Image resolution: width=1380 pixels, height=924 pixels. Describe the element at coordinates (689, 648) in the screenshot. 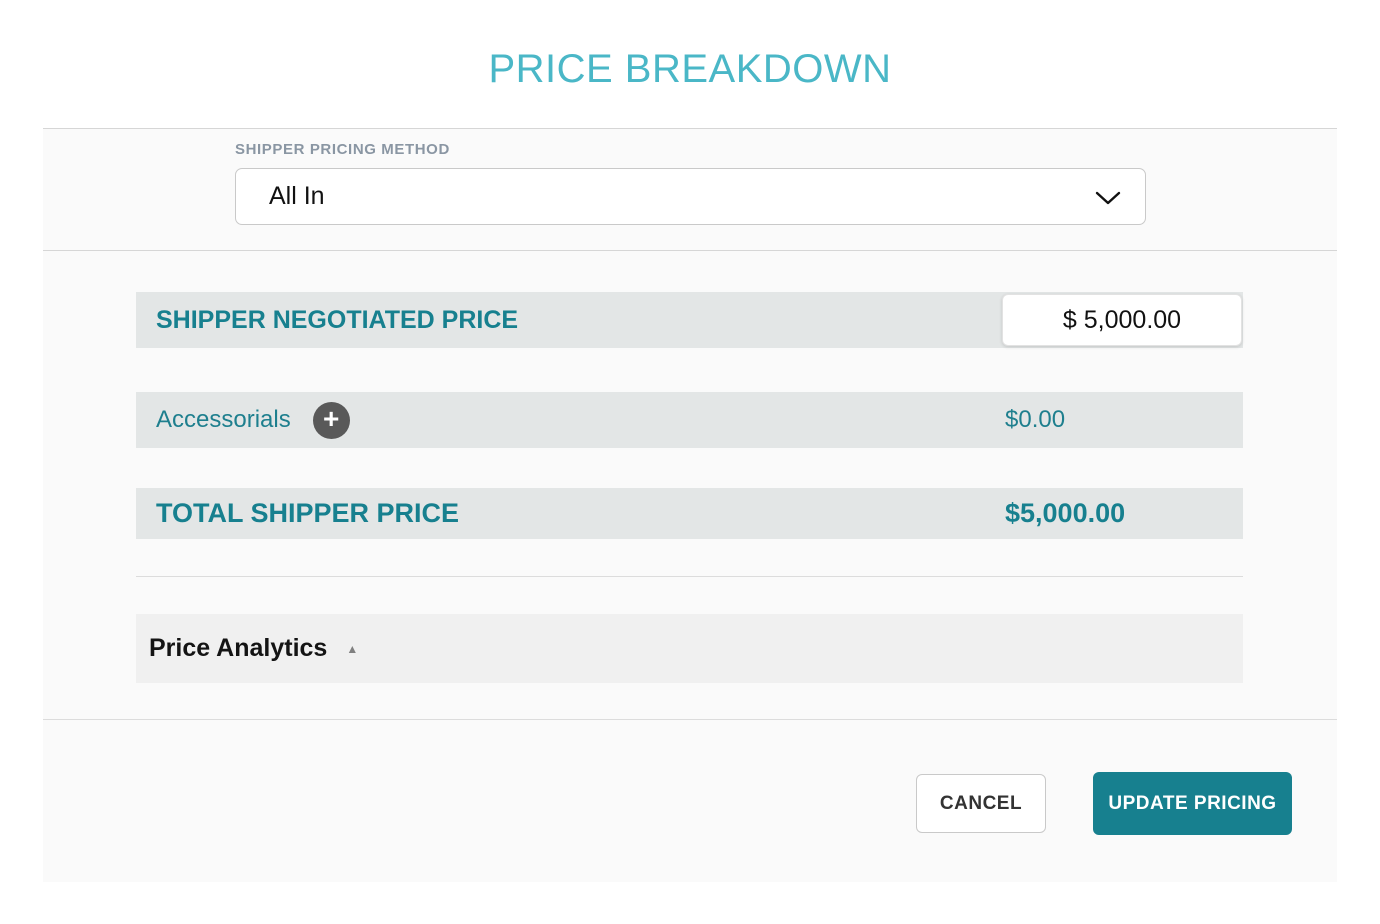

I see `price-analytics-header: Price Analytics ▲` at that location.